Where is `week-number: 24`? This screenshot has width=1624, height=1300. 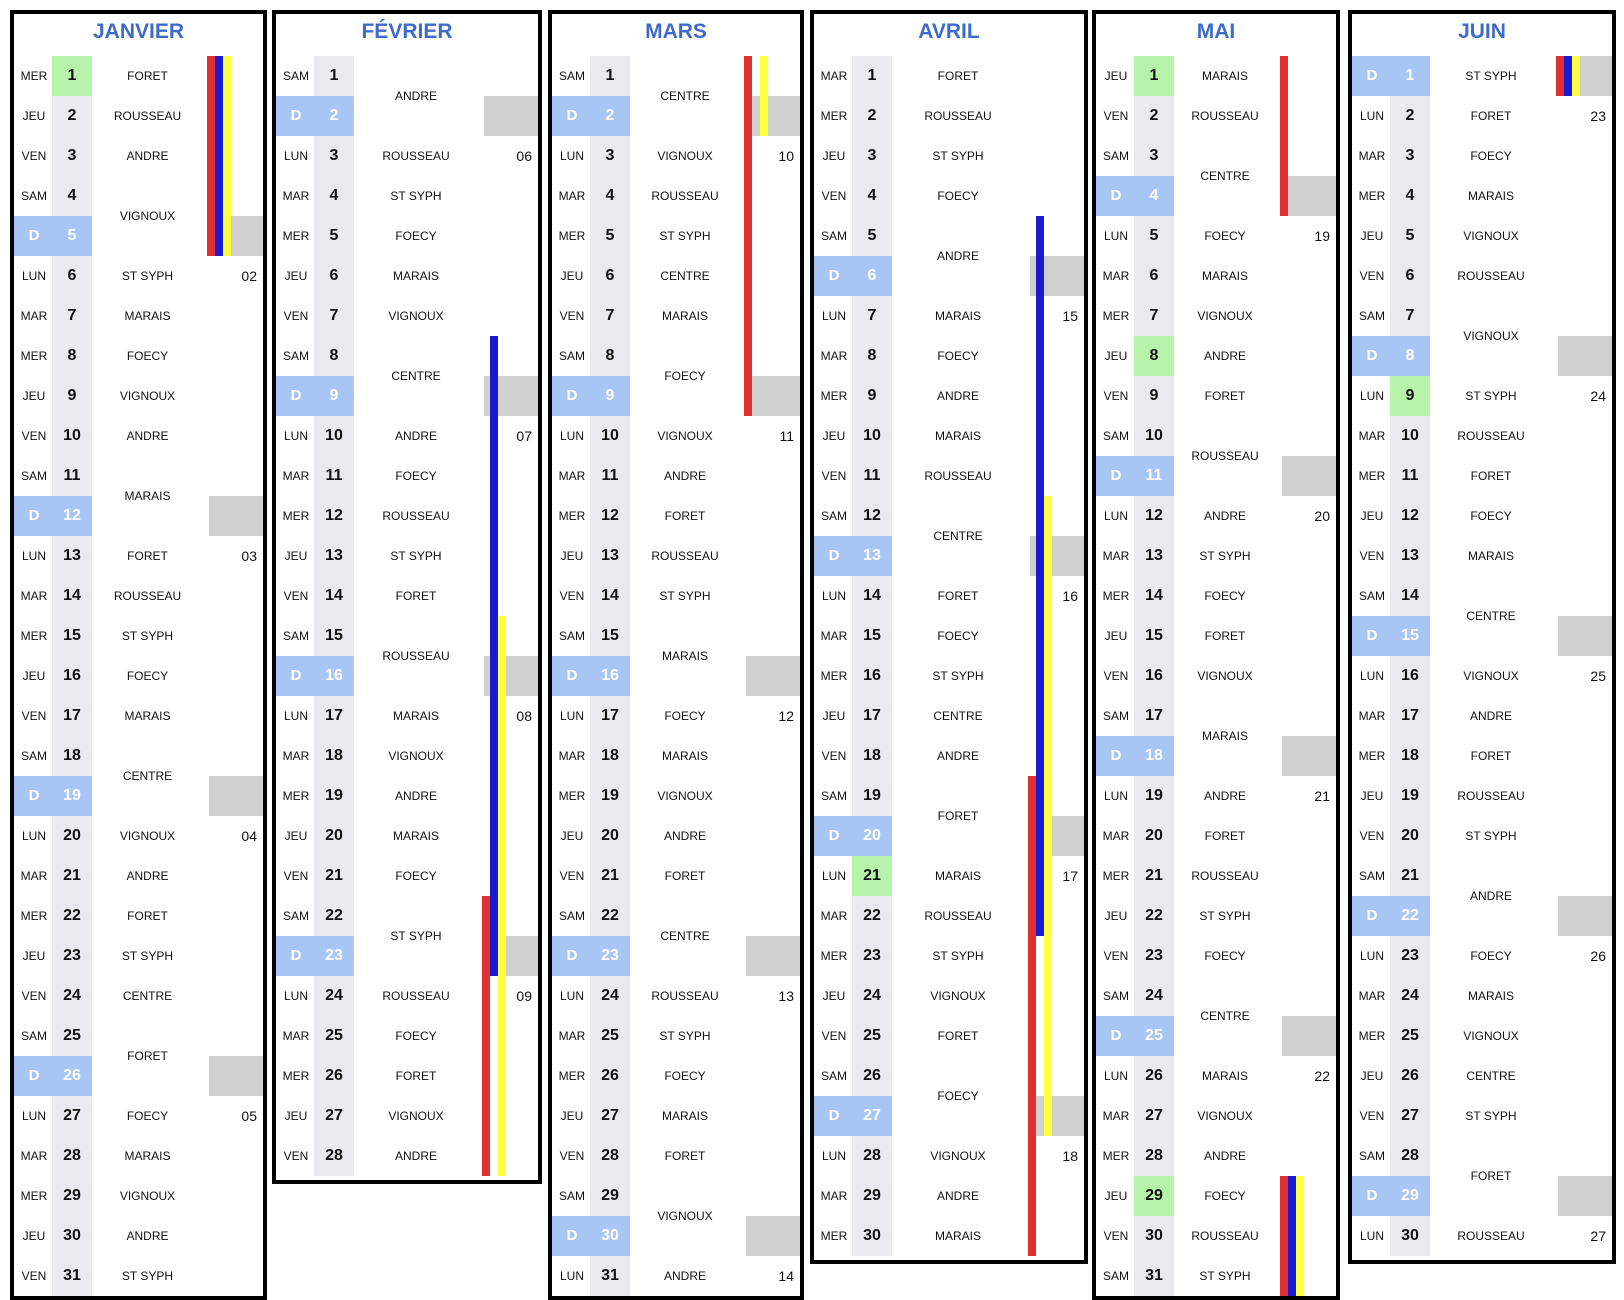 week-number: 24 is located at coordinates (1598, 396).